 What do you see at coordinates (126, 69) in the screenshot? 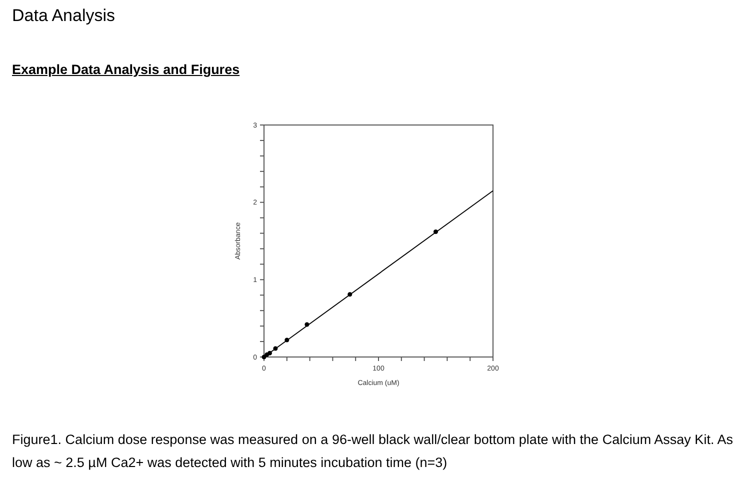
I see `text: Example Data Analysis and Figures` at bounding box center [126, 69].